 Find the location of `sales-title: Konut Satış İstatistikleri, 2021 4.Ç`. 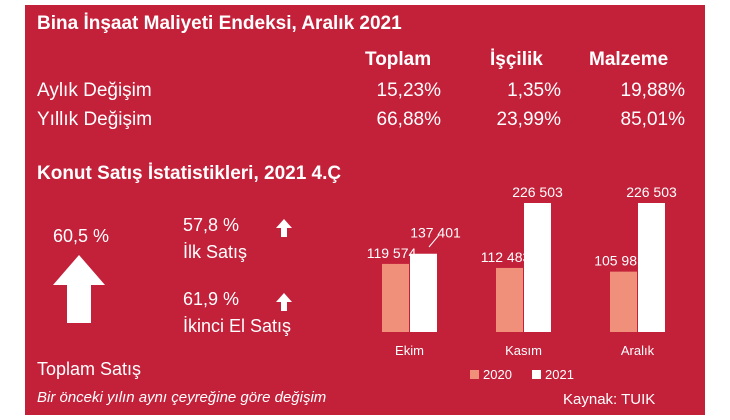

sales-title: Konut Satış İstatistikleri, 2021 4.Ç is located at coordinates (189, 173).